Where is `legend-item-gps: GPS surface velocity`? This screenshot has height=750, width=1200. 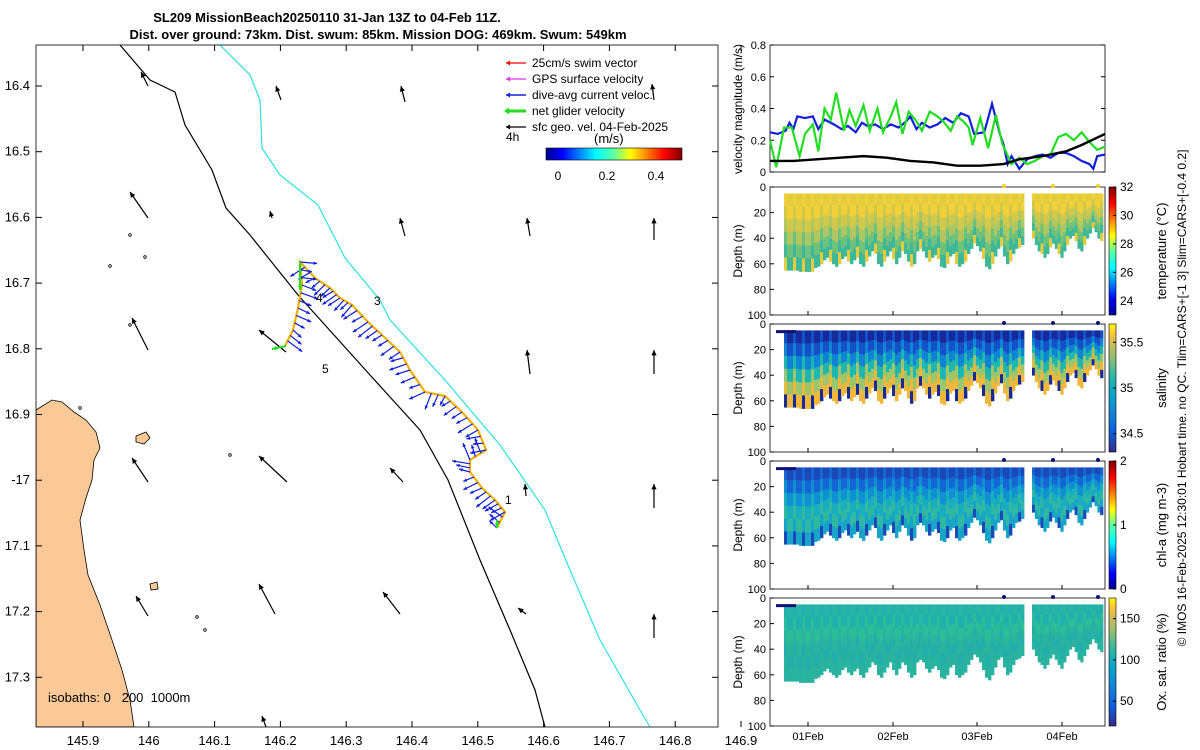 legend-item-gps: GPS surface velocity is located at coordinates (574, 79).